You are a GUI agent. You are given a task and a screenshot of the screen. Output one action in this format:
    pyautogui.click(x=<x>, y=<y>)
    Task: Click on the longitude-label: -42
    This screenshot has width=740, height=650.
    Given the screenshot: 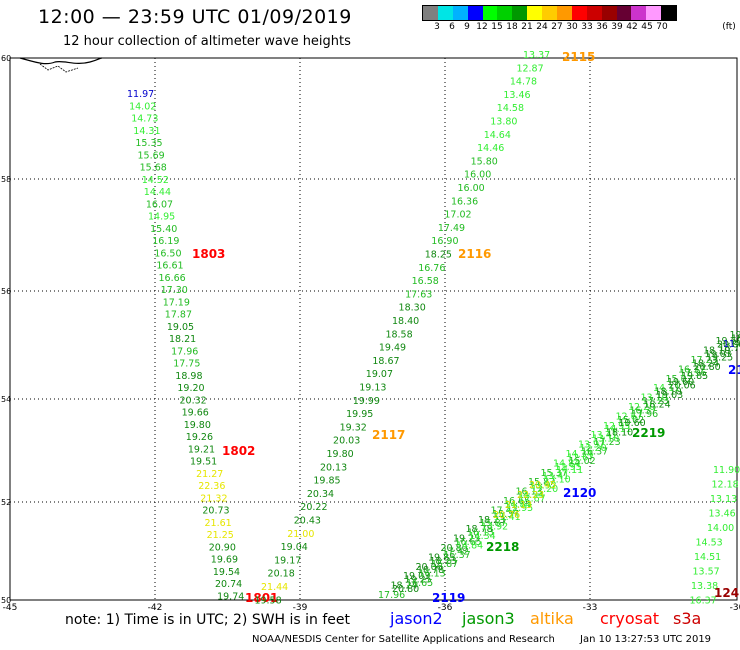 What is the action you would take?
    pyautogui.click(x=155, y=608)
    